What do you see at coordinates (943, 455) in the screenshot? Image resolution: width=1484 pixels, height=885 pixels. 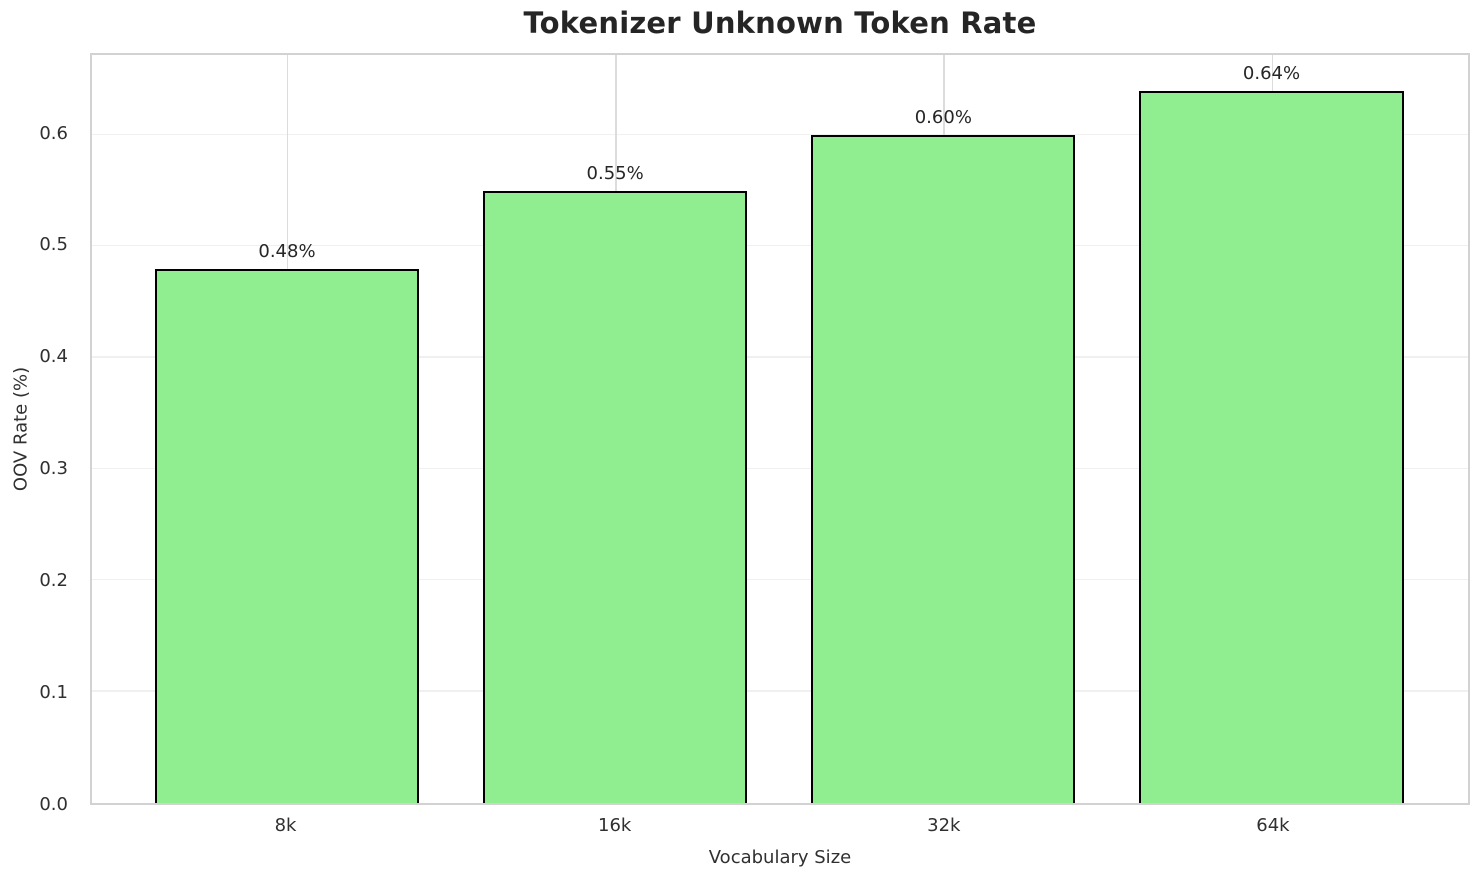 I see `bar-32k: 0.60%` at bounding box center [943, 455].